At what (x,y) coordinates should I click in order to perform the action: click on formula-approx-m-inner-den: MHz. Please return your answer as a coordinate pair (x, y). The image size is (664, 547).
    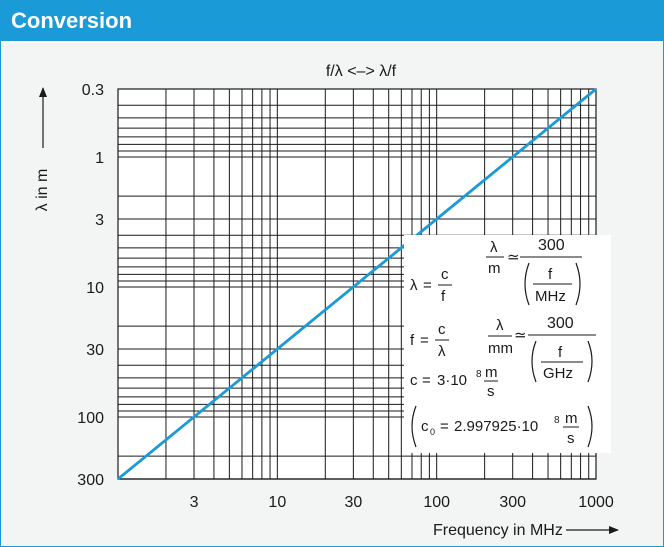
    Looking at the image, I should click on (550, 296).